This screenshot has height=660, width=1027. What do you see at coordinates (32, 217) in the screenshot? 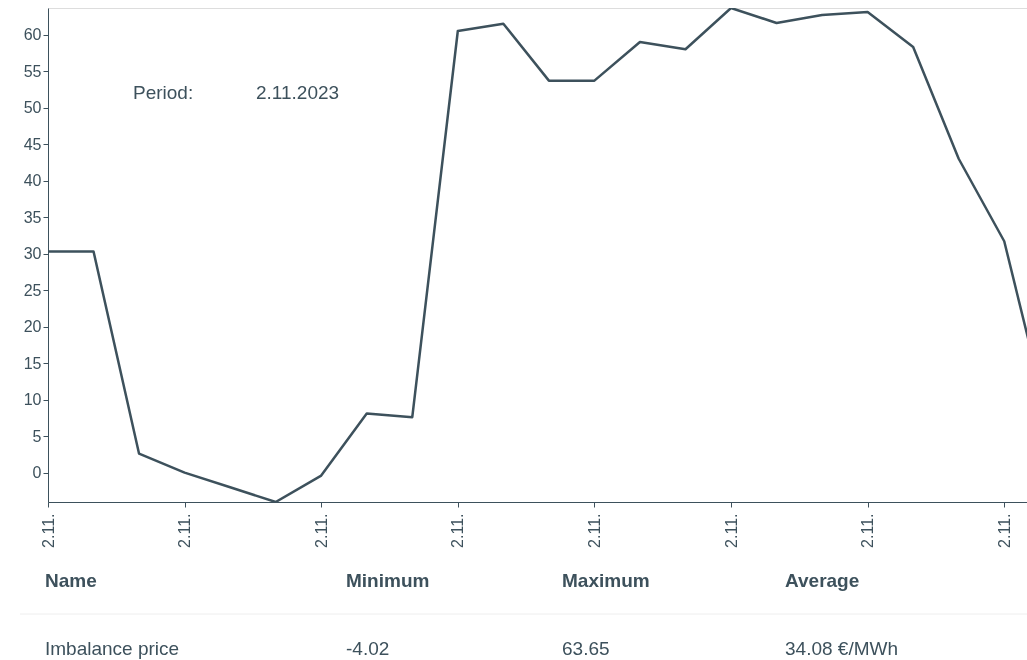
I see `y-tick-label: 35` at bounding box center [32, 217].